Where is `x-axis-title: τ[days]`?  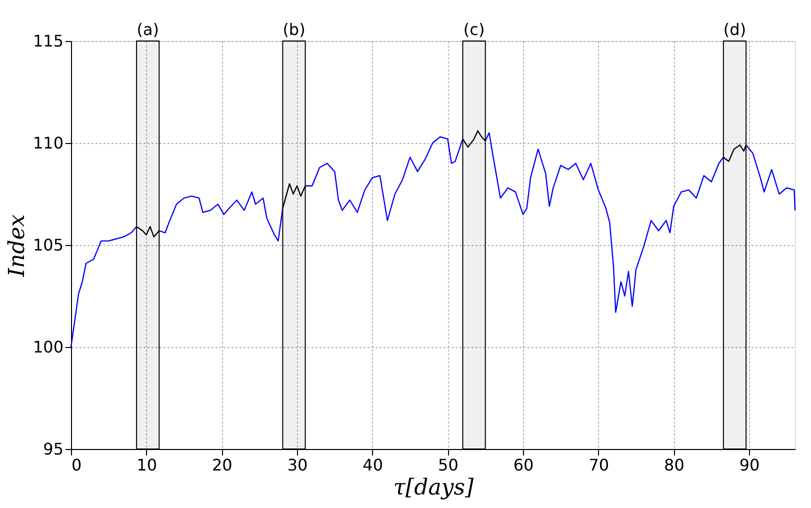
x-axis-title: τ[days] is located at coordinates (433, 488).